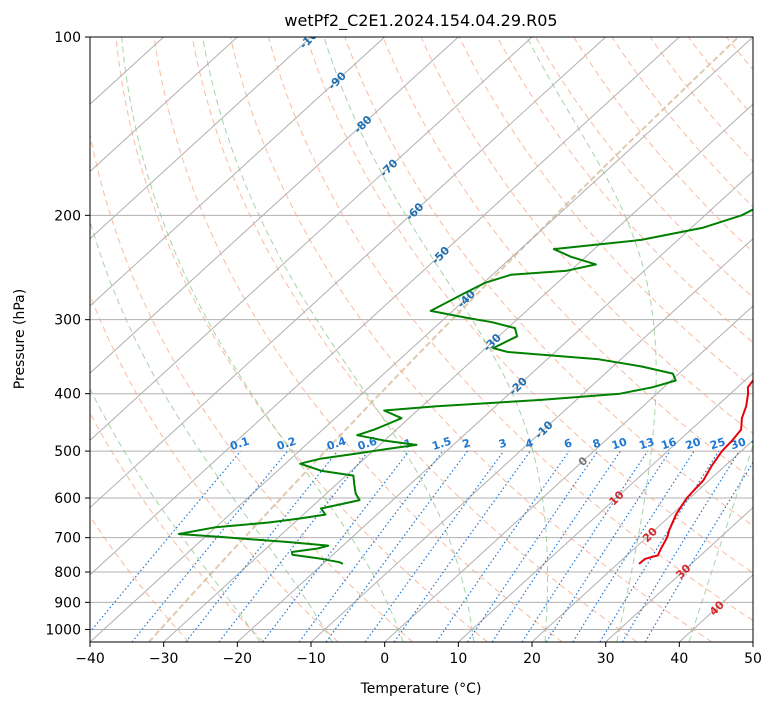 This screenshot has width=775, height=708. I want to click on y-tick-label: 300, so click(67, 321).